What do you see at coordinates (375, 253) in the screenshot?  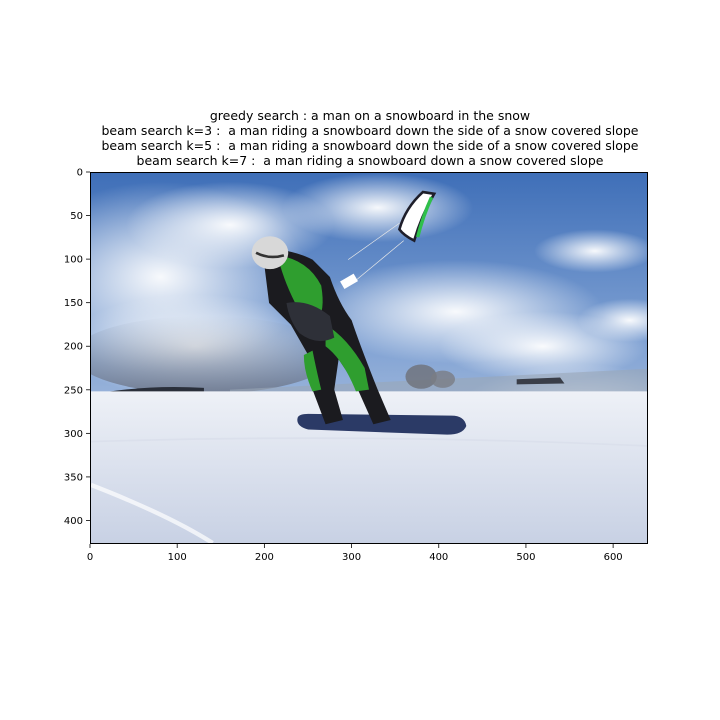 I see `kite-lines` at bounding box center [375, 253].